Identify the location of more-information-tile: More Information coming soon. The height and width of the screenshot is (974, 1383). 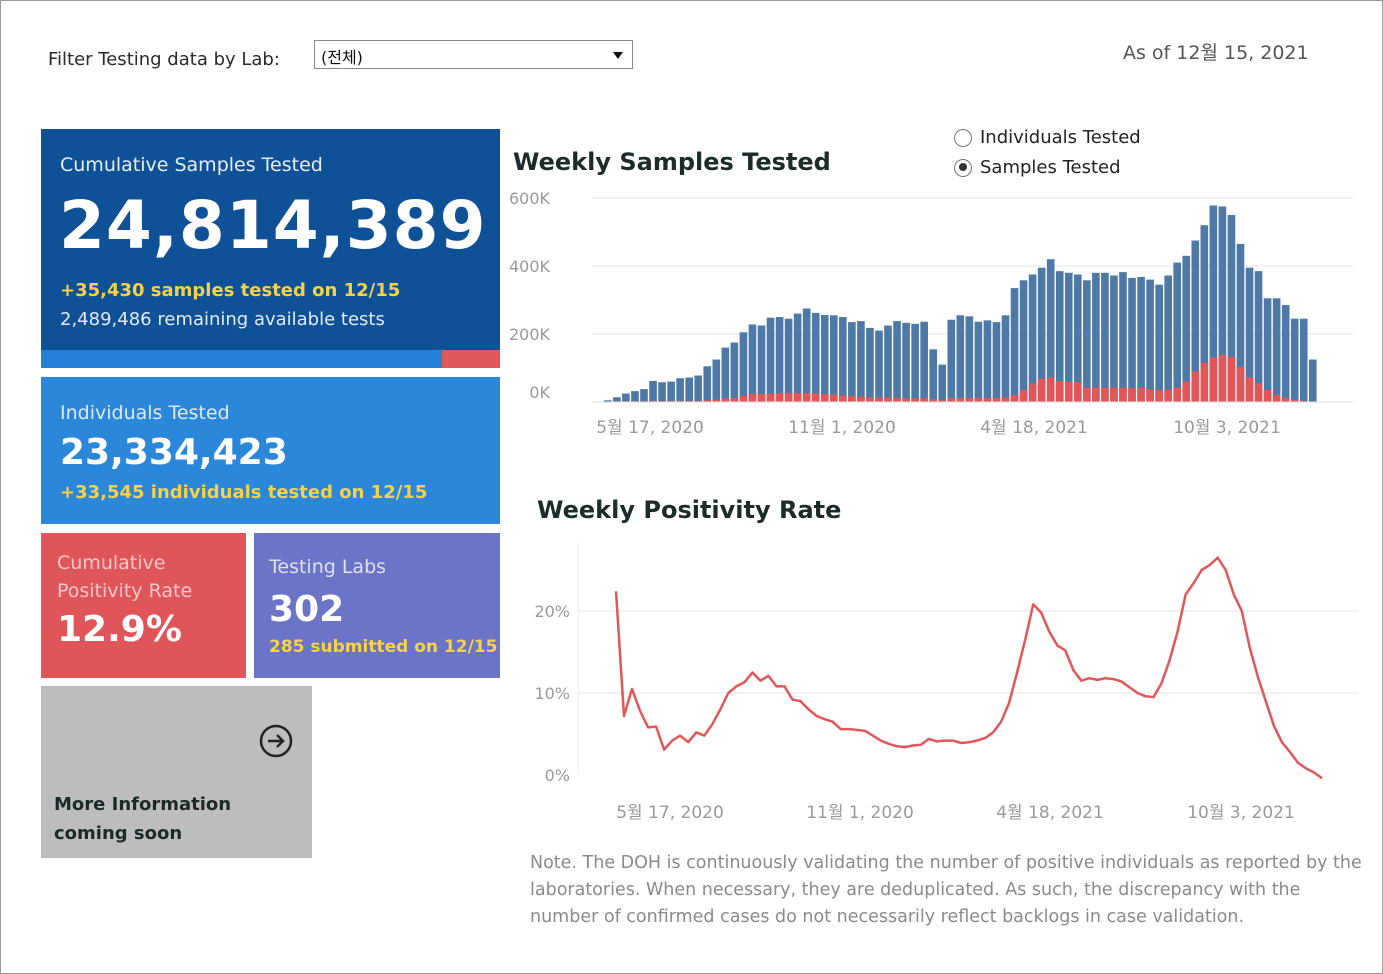
(176, 772).